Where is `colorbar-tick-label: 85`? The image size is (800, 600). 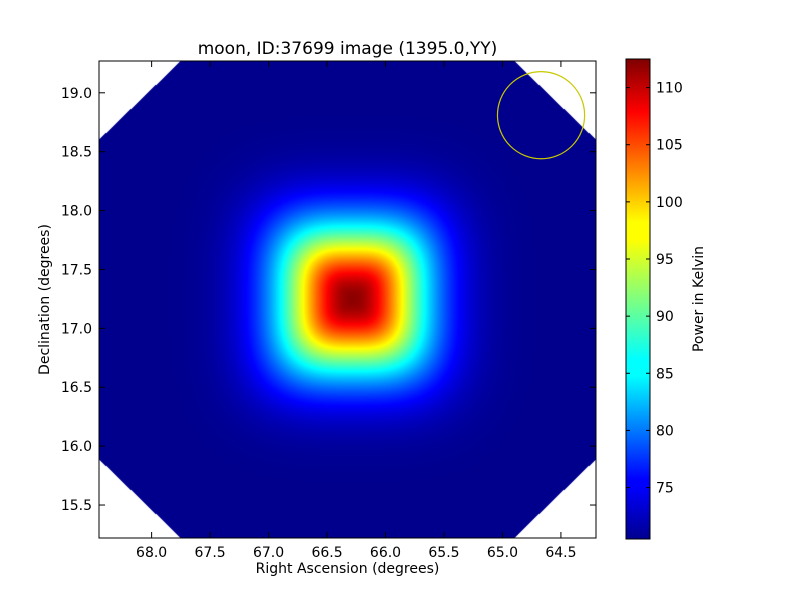
colorbar-tick-label: 85 is located at coordinates (665, 374).